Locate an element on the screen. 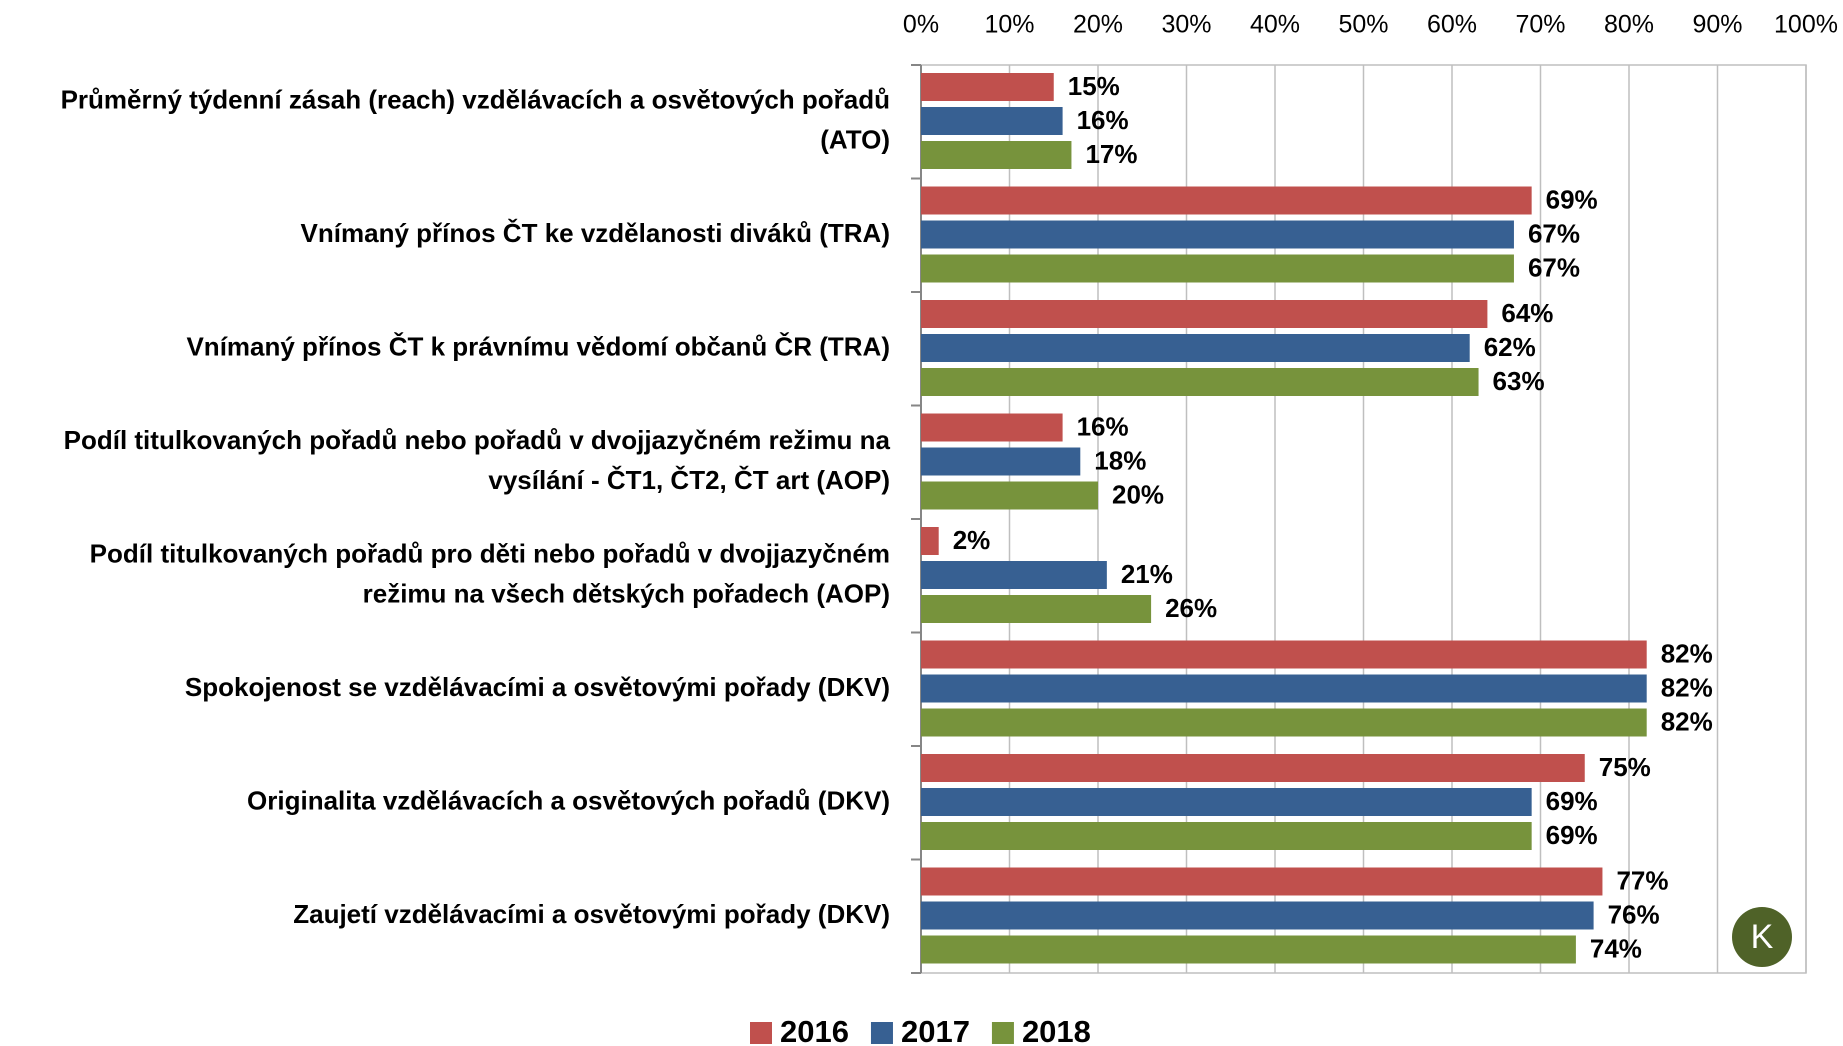  value-label: 20% is located at coordinates (1138, 494).